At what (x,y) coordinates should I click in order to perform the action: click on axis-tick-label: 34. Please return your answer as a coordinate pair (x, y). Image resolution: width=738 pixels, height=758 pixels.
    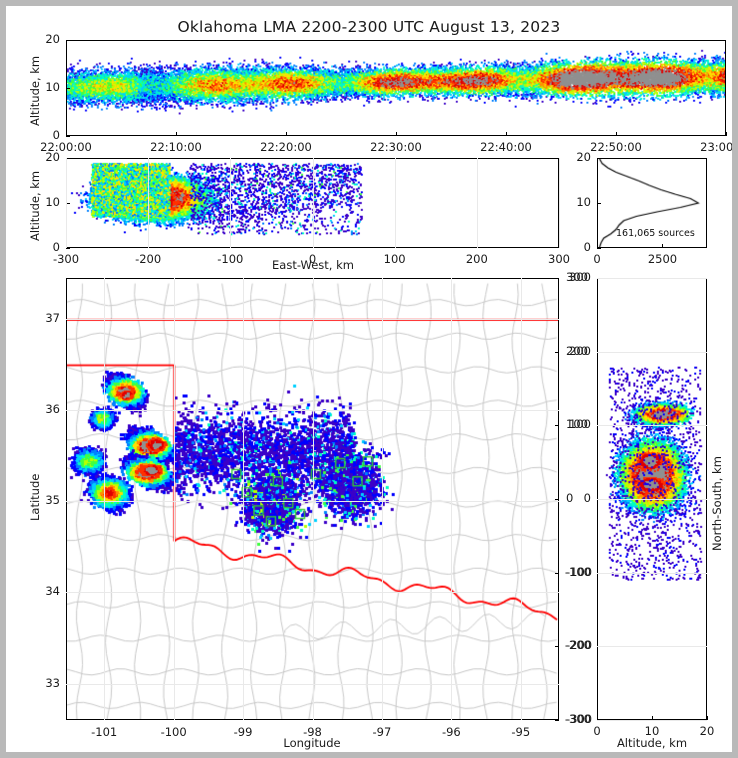
    Looking at the image, I should click on (52, 591).